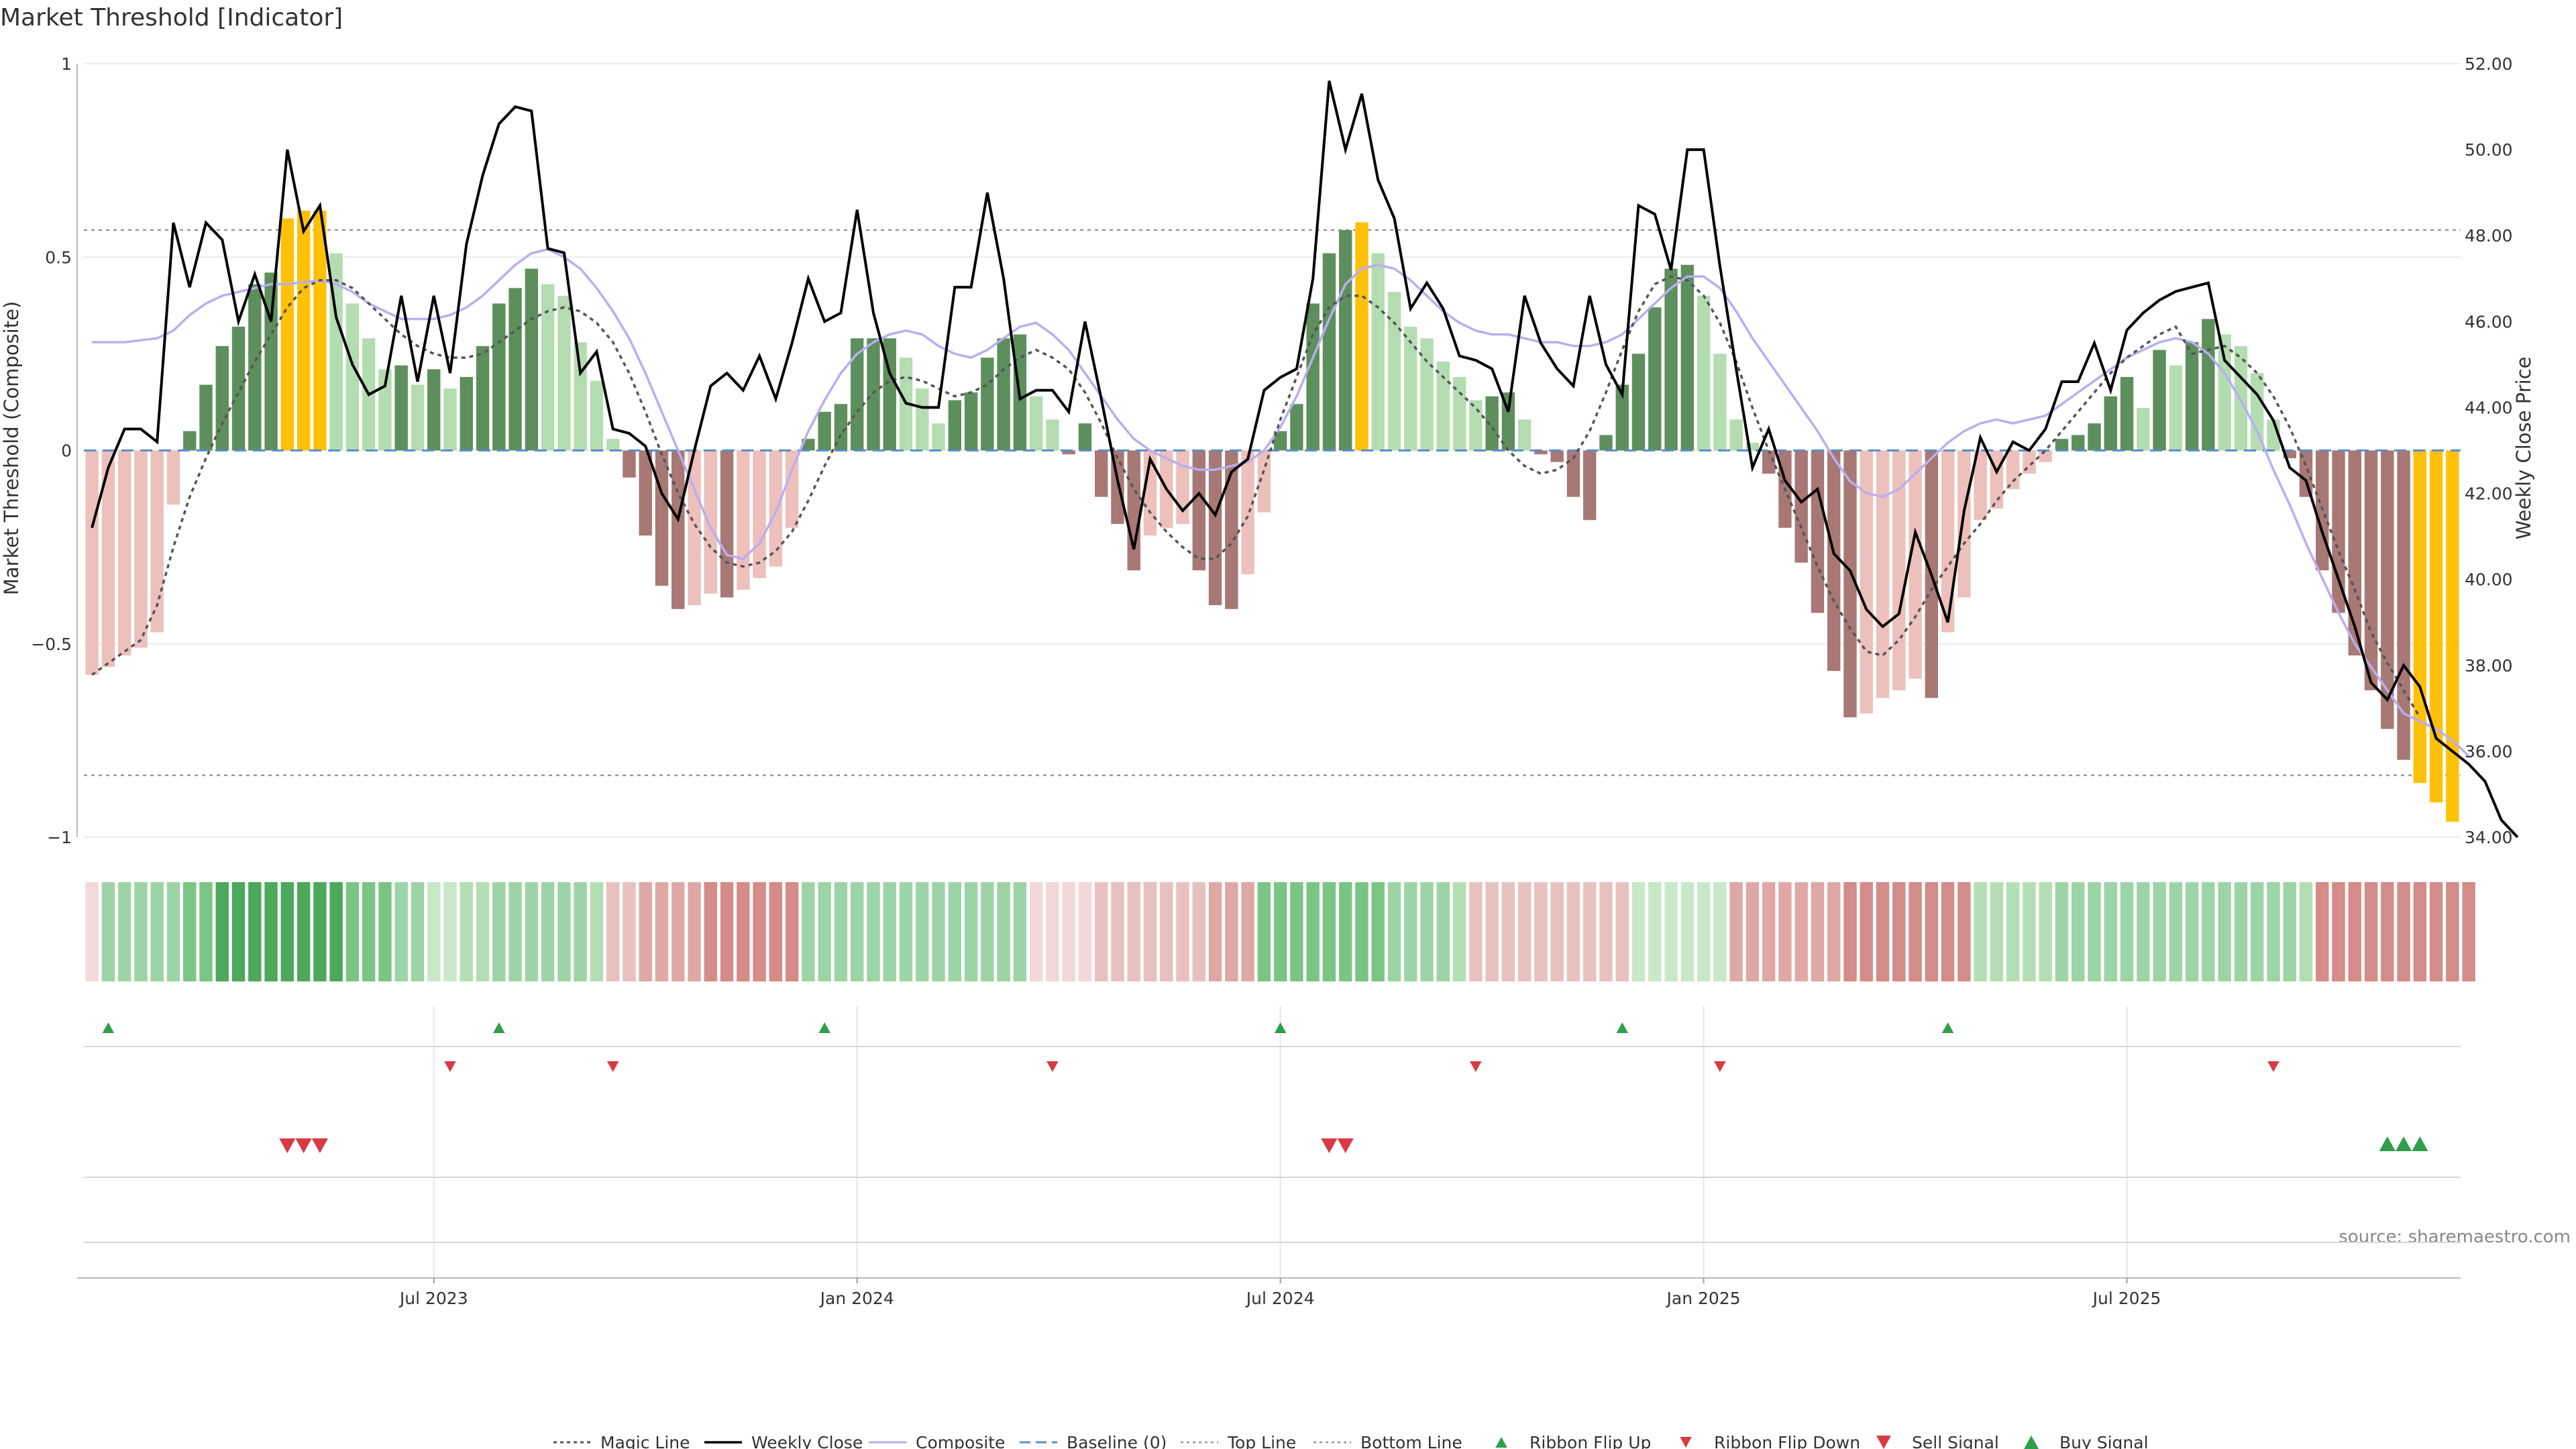  Describe the element at coordinates (2031, 1442) in the screenshot. I see `legend-swatch-buy` at that location.